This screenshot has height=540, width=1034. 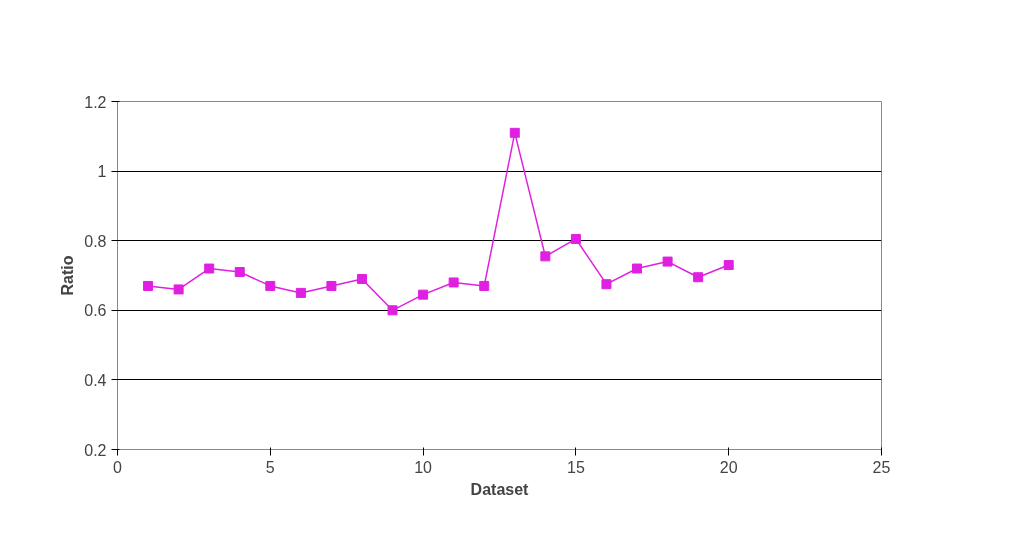 What do you see at coordinates (95, 311) in the screenshot?
I see `y-tick-label: 0.6` at bounding box center [95, 311].